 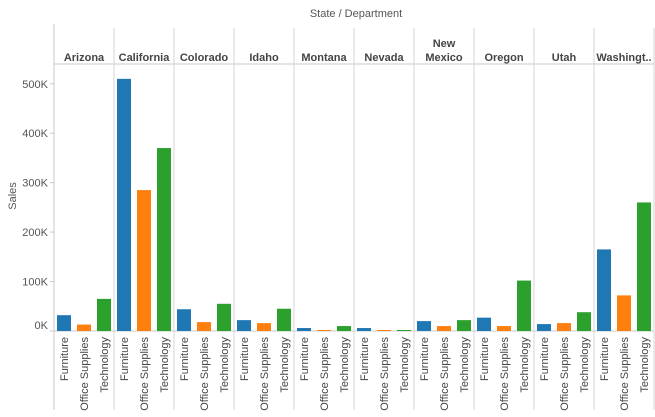 I want to click on state-panel: Utah Furniture Office Supplies Technology, so click(x=566, y=219).